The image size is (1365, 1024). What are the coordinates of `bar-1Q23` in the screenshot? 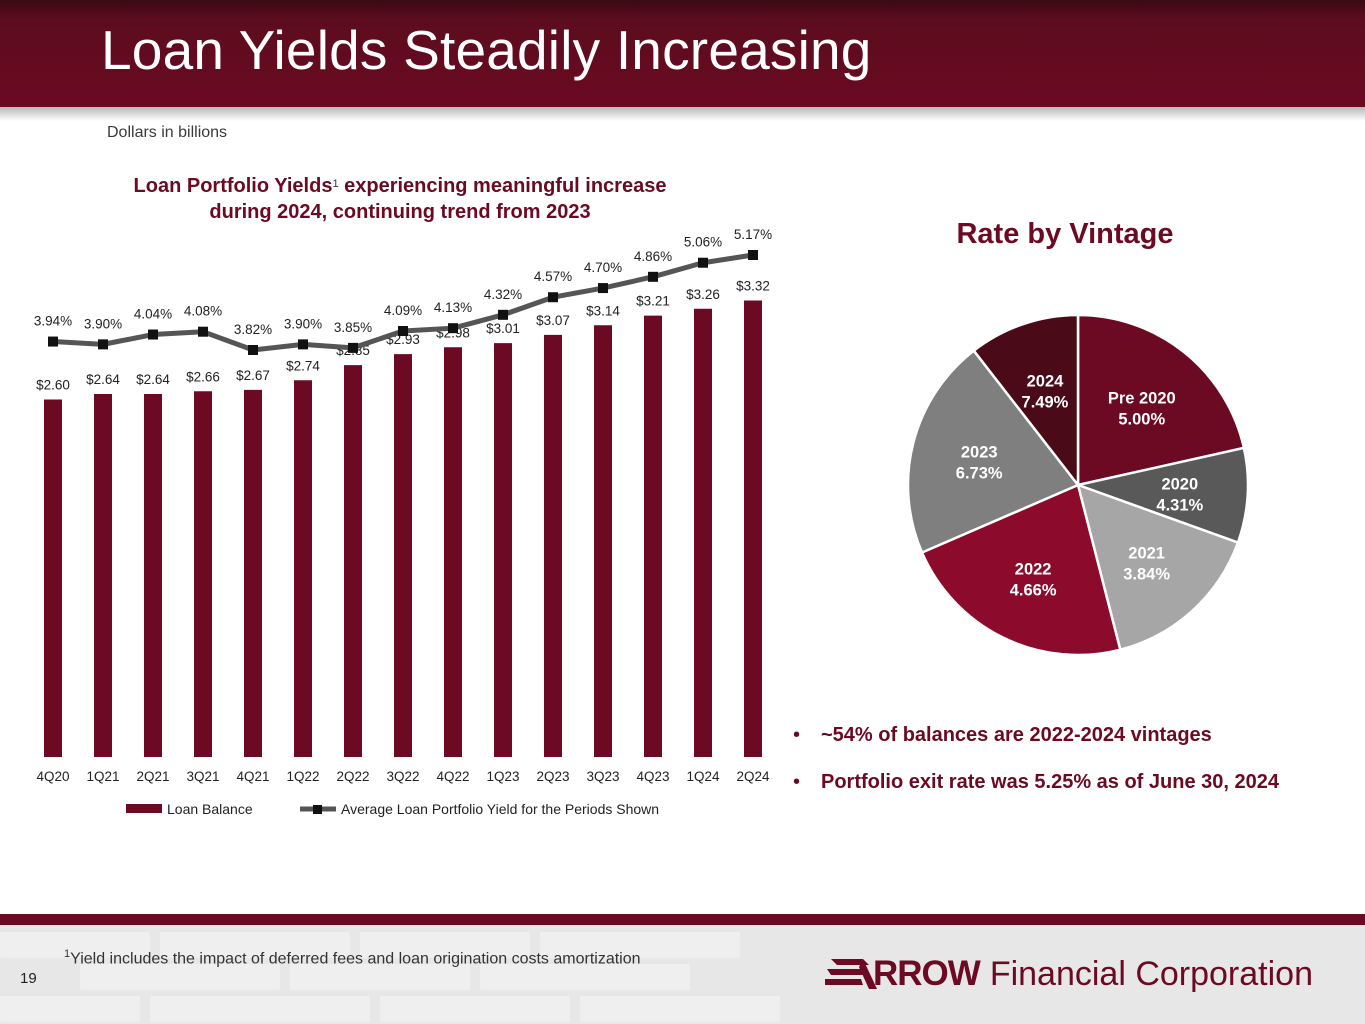 It's located at (503, 550).